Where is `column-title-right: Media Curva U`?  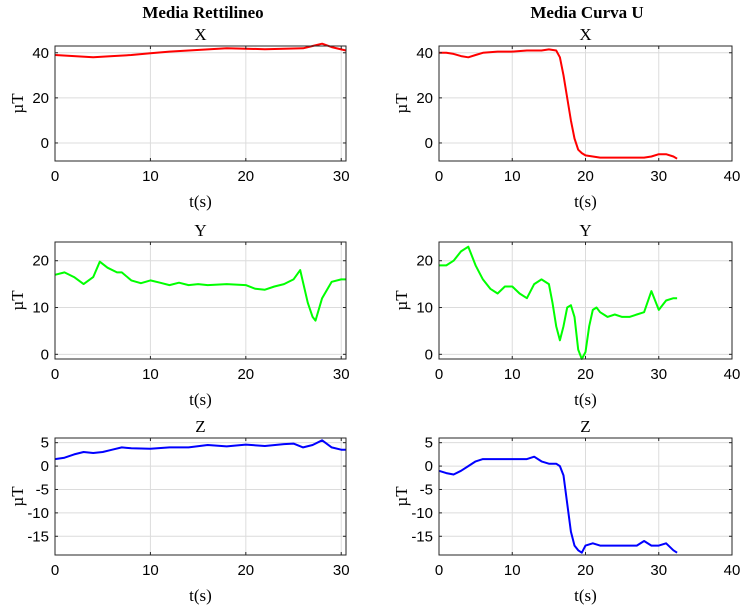 column-title-right: Media Curva U is located at coordinates (586, 12).